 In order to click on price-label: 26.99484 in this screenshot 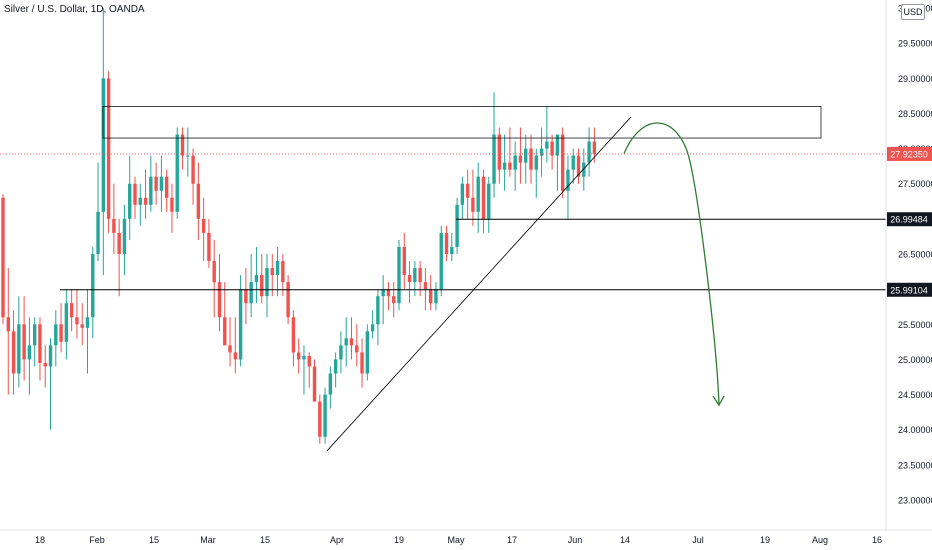, I will do `click(909, 219)`.